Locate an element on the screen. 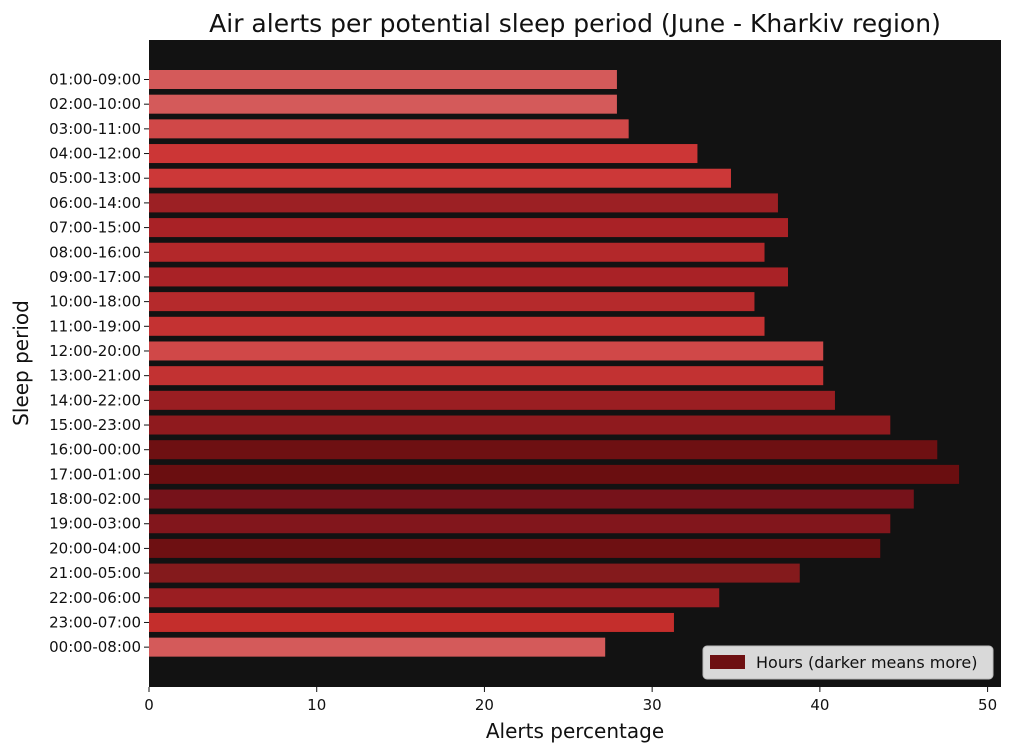 This screenshot has width=1011, height=752. y-tick-label: 19:00-03:00 is located at coordinates (95, 524).